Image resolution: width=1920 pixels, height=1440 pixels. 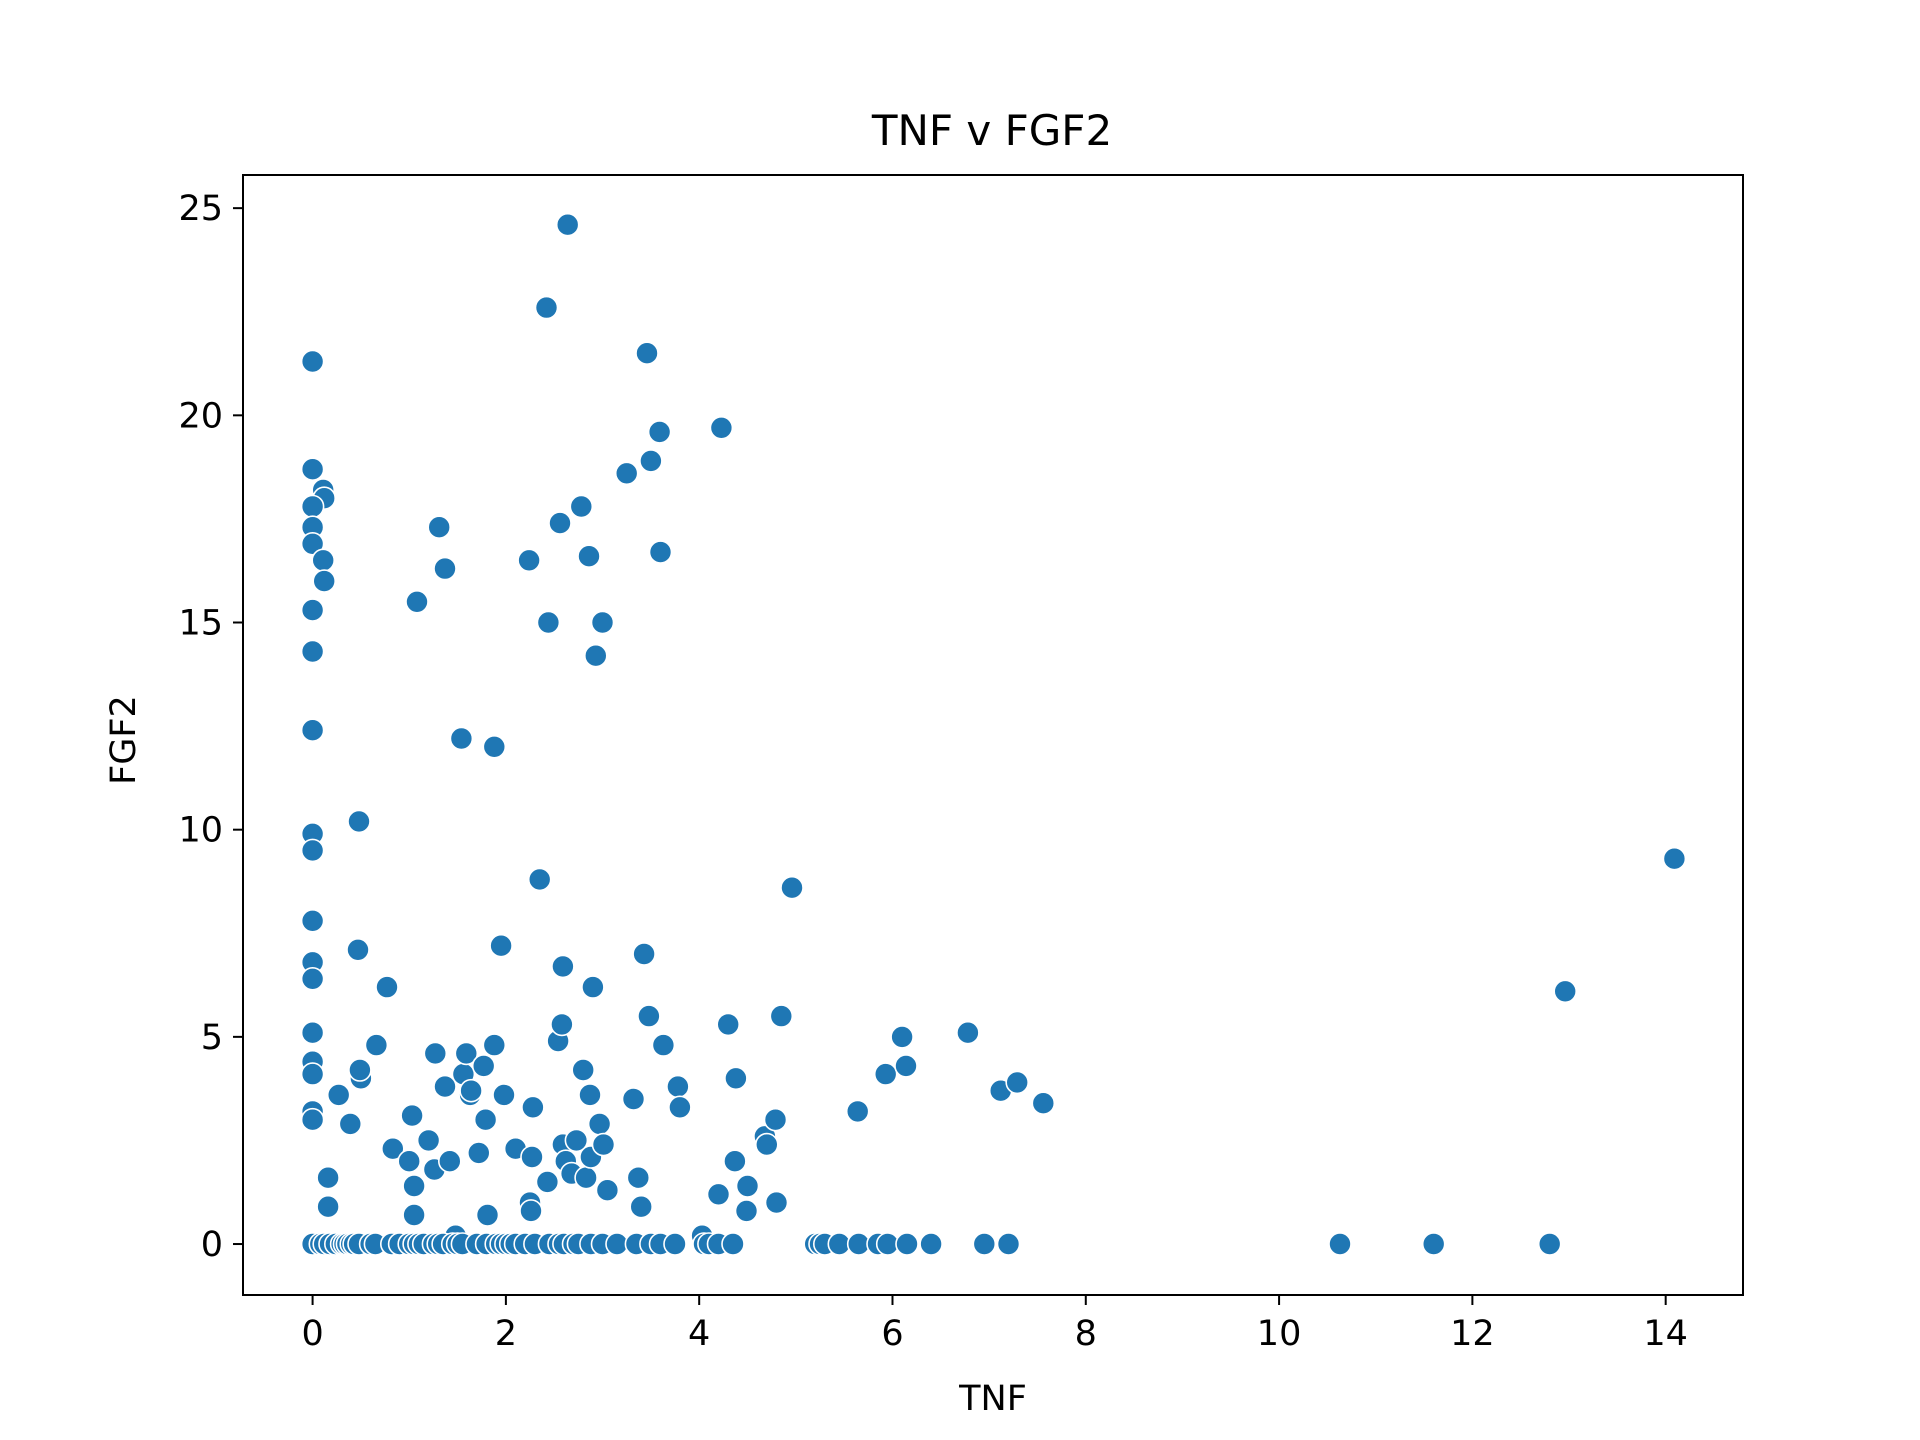 I want to click on y-tick-label: 15, so click(x=200, y=624).